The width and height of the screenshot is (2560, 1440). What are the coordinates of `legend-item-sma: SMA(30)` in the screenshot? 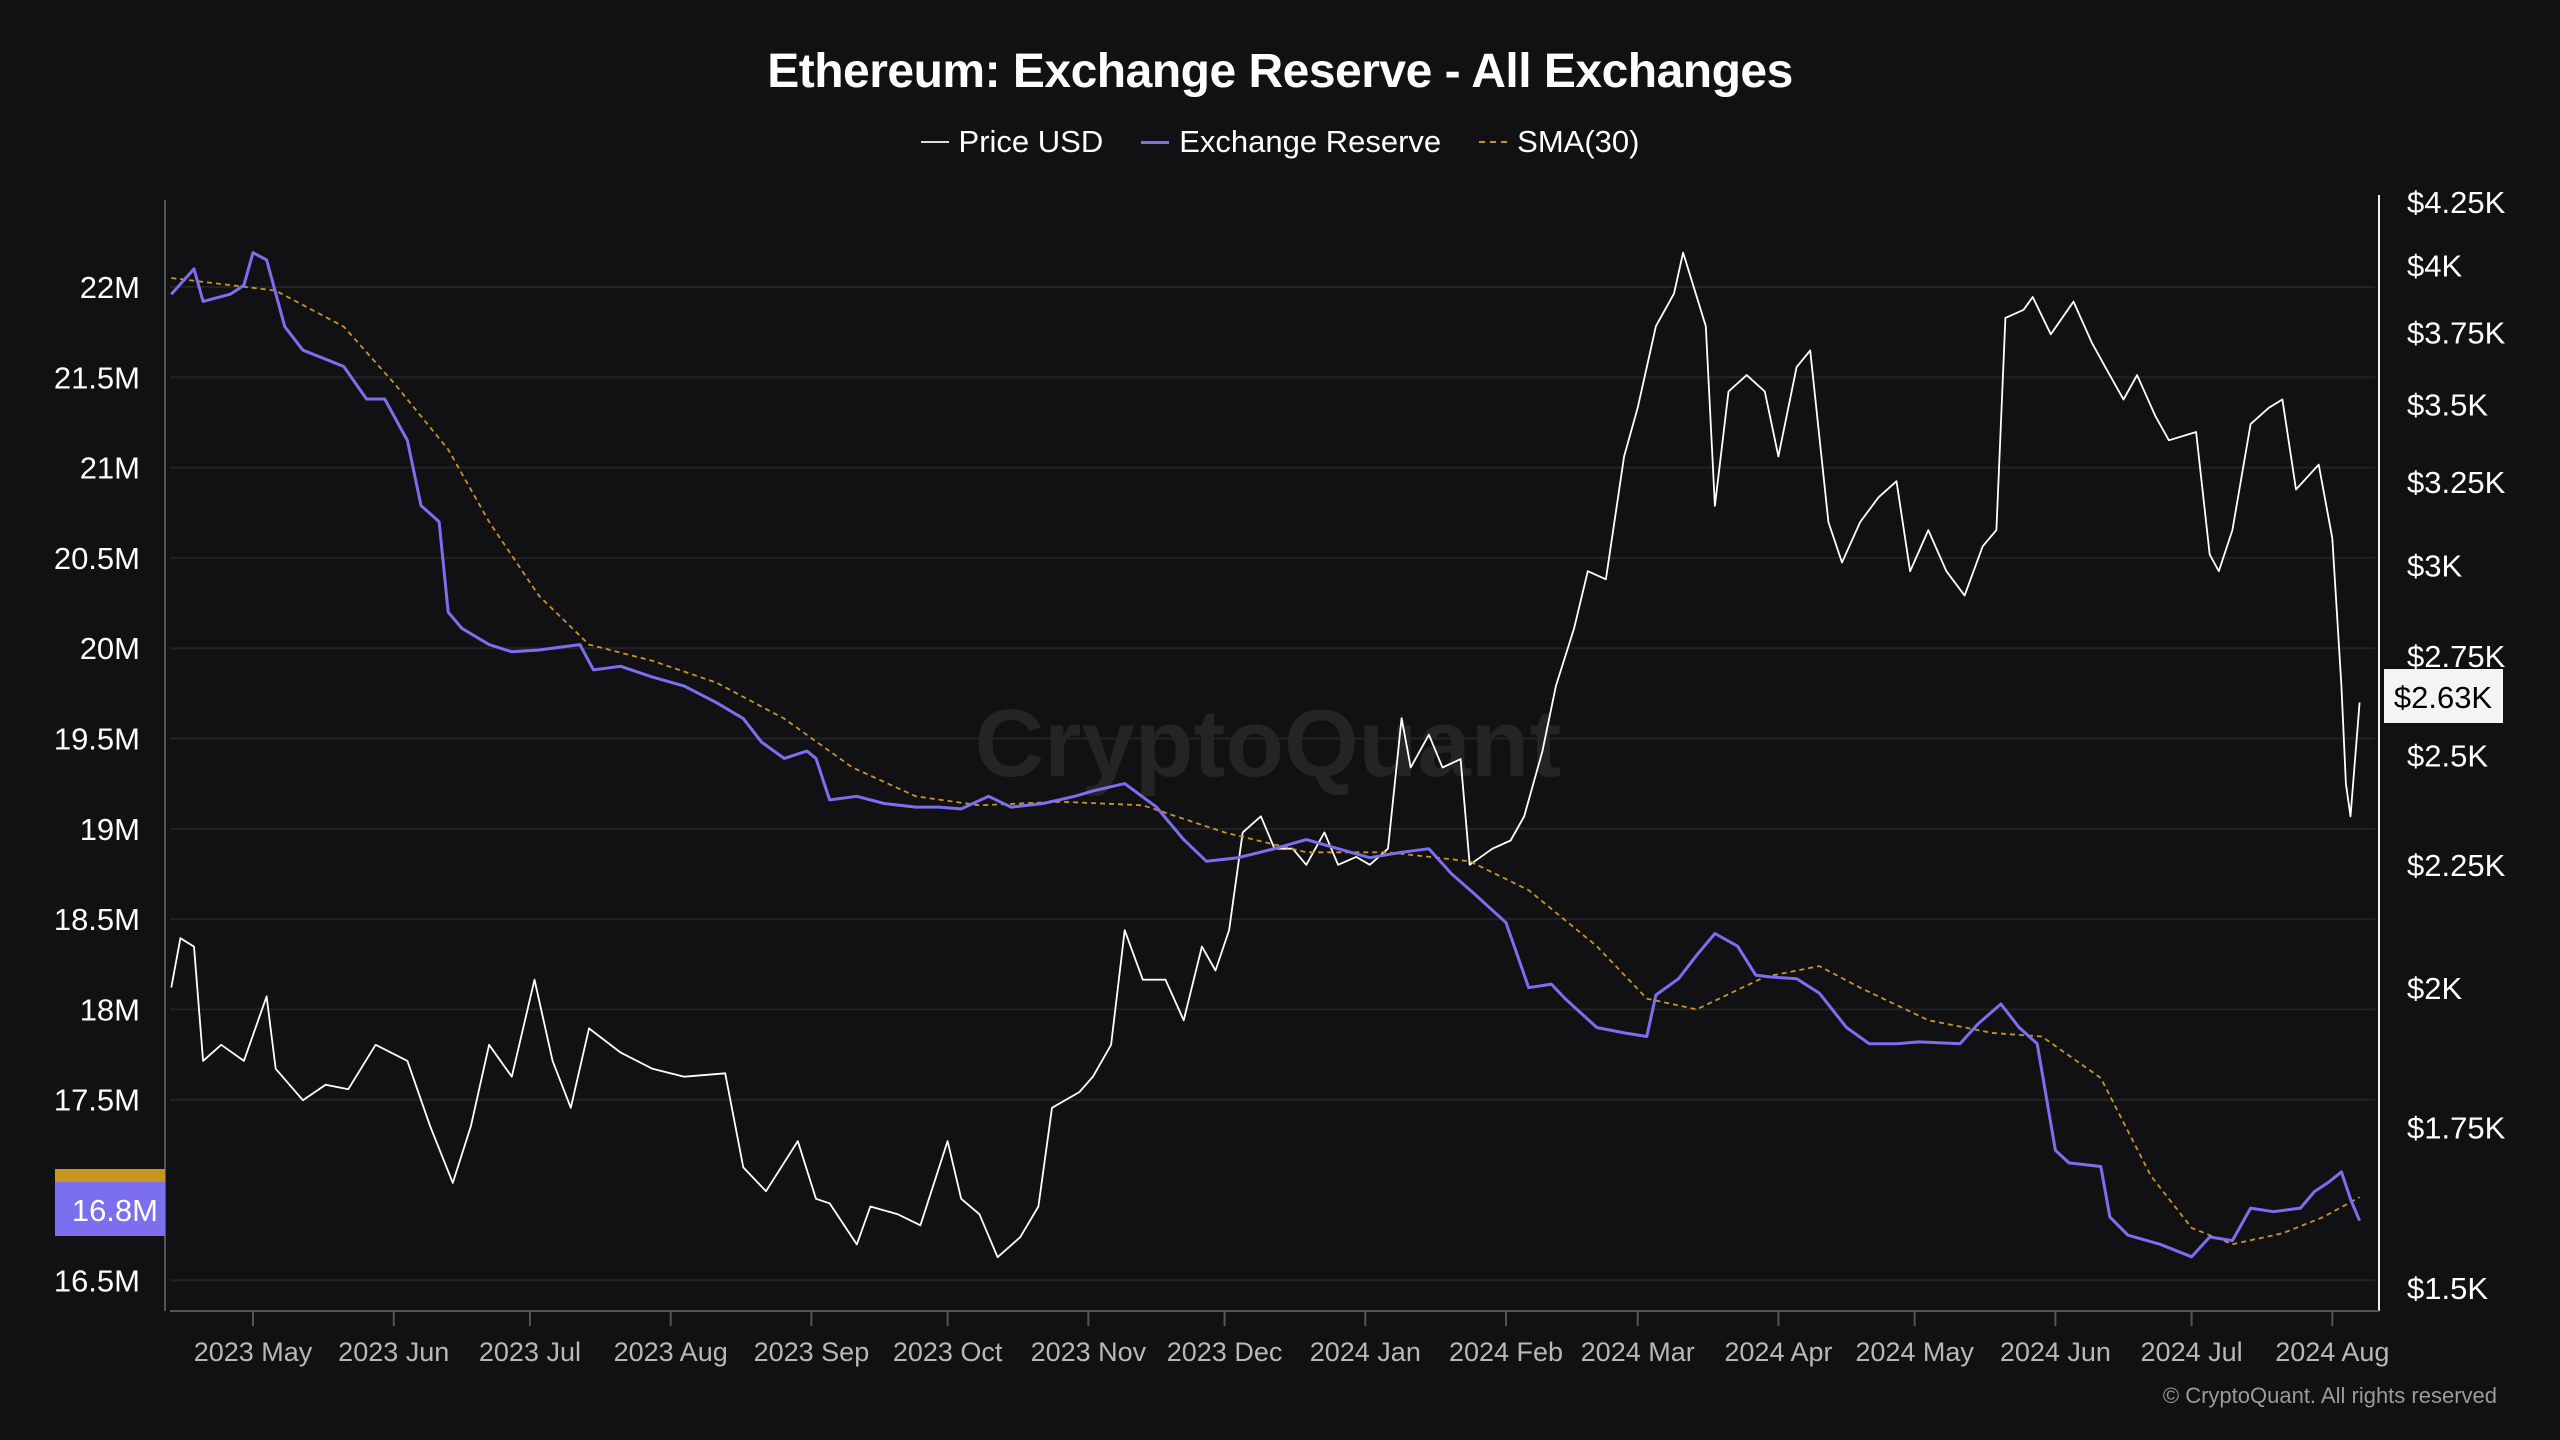 It's located at (1559, 142).